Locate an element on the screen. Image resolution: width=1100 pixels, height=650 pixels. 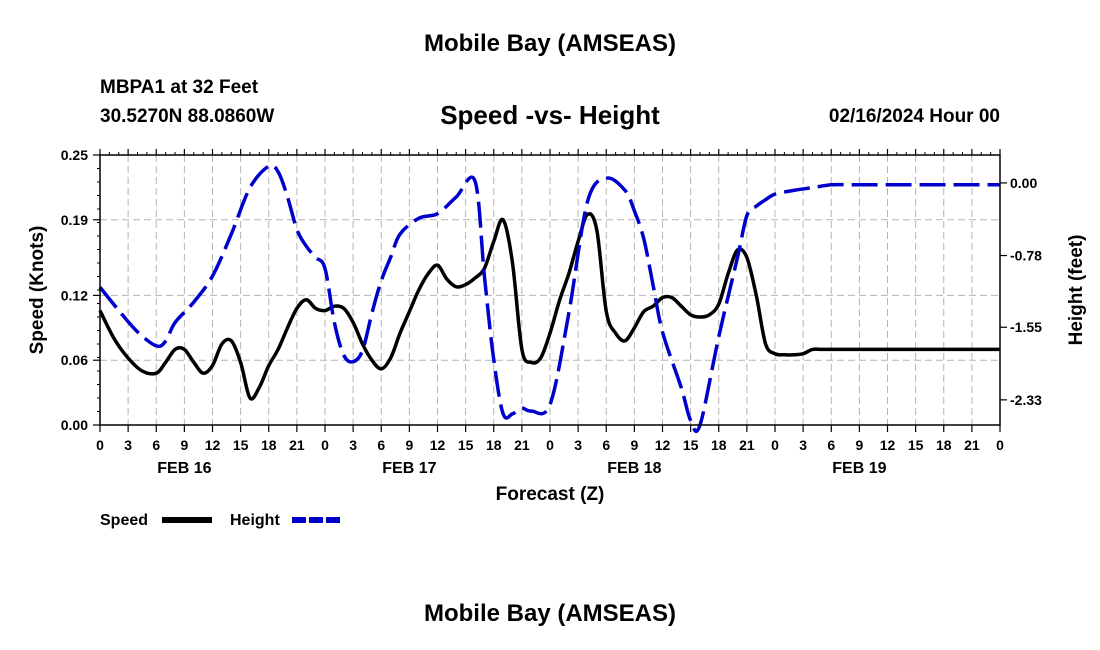
y2-tick-label: -2.33 is located at coordinates (1026, 400).